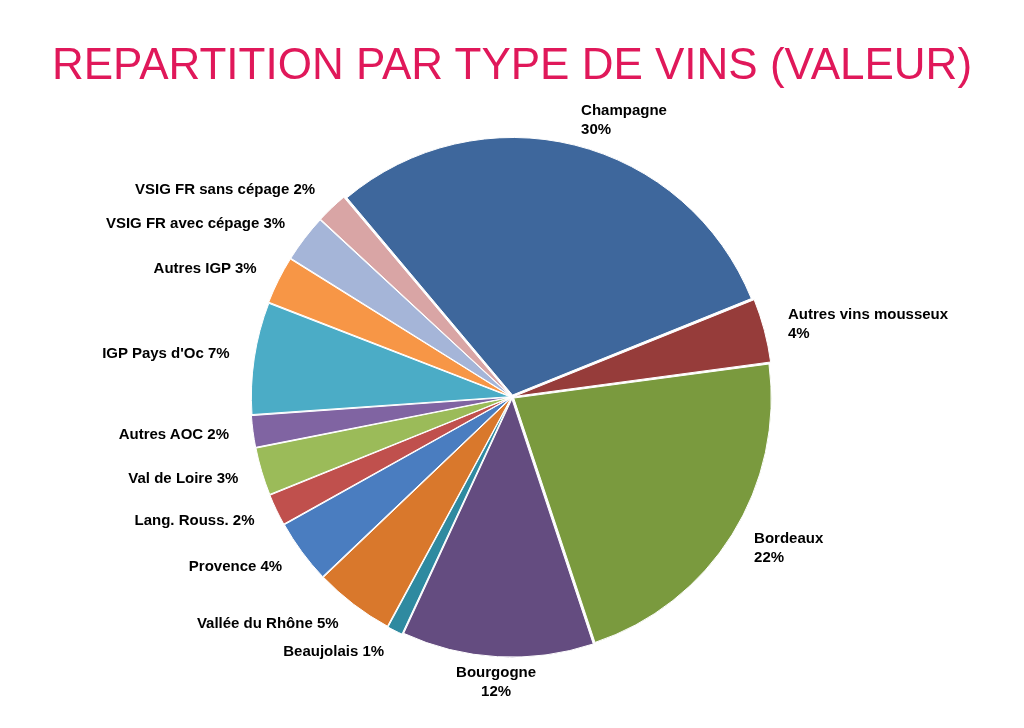  What do you see at coordinates (267, 622) in the screenshot?
I see `slice-label: Vallée du Rhône 5%` at bounding box center [267, 622].